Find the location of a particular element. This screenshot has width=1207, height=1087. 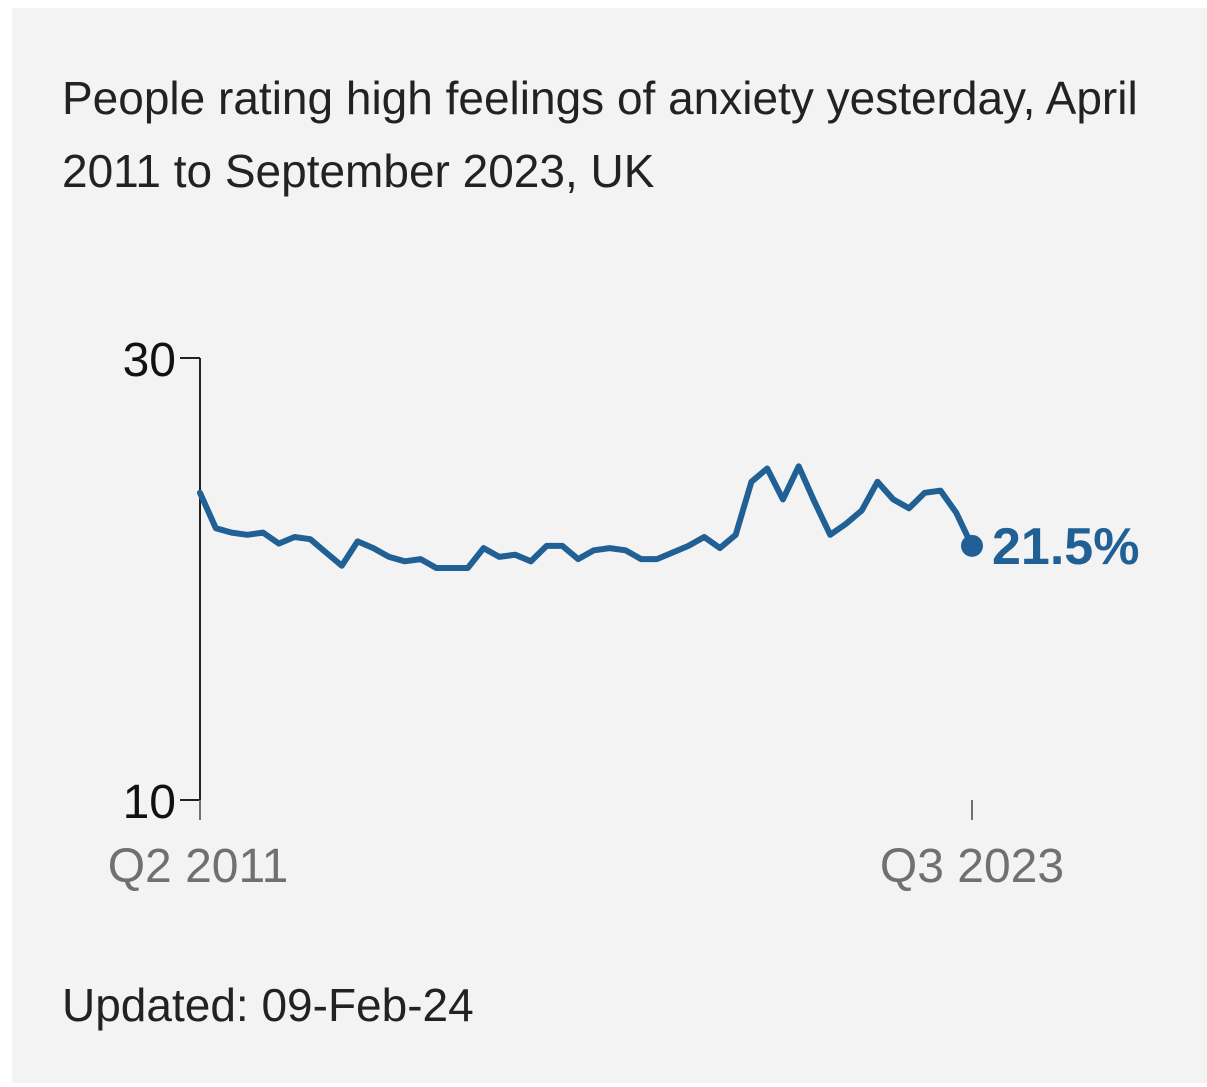

x-tick-label-end: Q3 2023 is located at coordinates (972, 866).